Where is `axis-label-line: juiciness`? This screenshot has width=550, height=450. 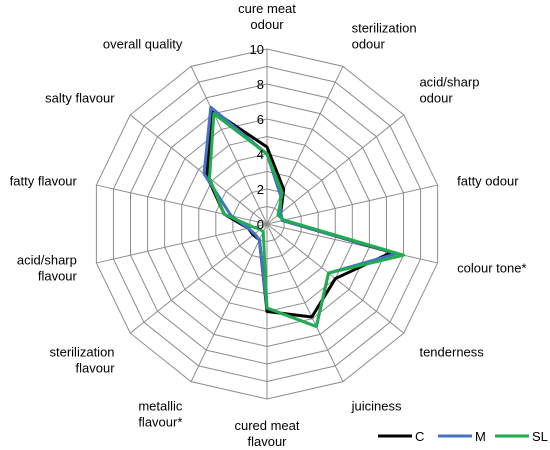 axis-label-line: juiciness is located at coordinates (376, 406).